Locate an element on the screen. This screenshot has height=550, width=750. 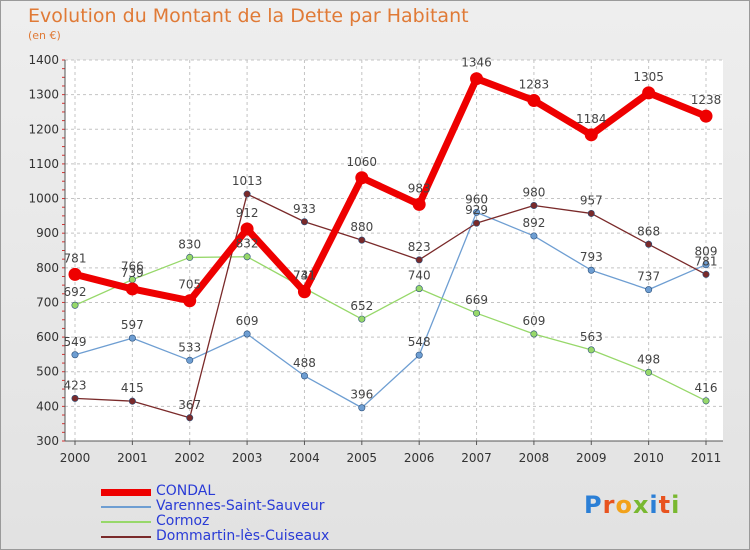
data-label: 868 is located at coordinates (648, 231).